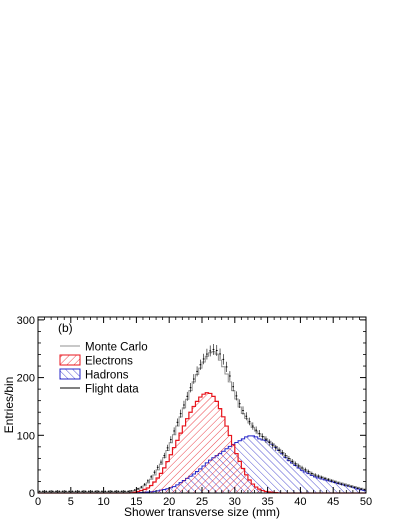  I want to click on y-tick-label: 200, so click(26, 379).